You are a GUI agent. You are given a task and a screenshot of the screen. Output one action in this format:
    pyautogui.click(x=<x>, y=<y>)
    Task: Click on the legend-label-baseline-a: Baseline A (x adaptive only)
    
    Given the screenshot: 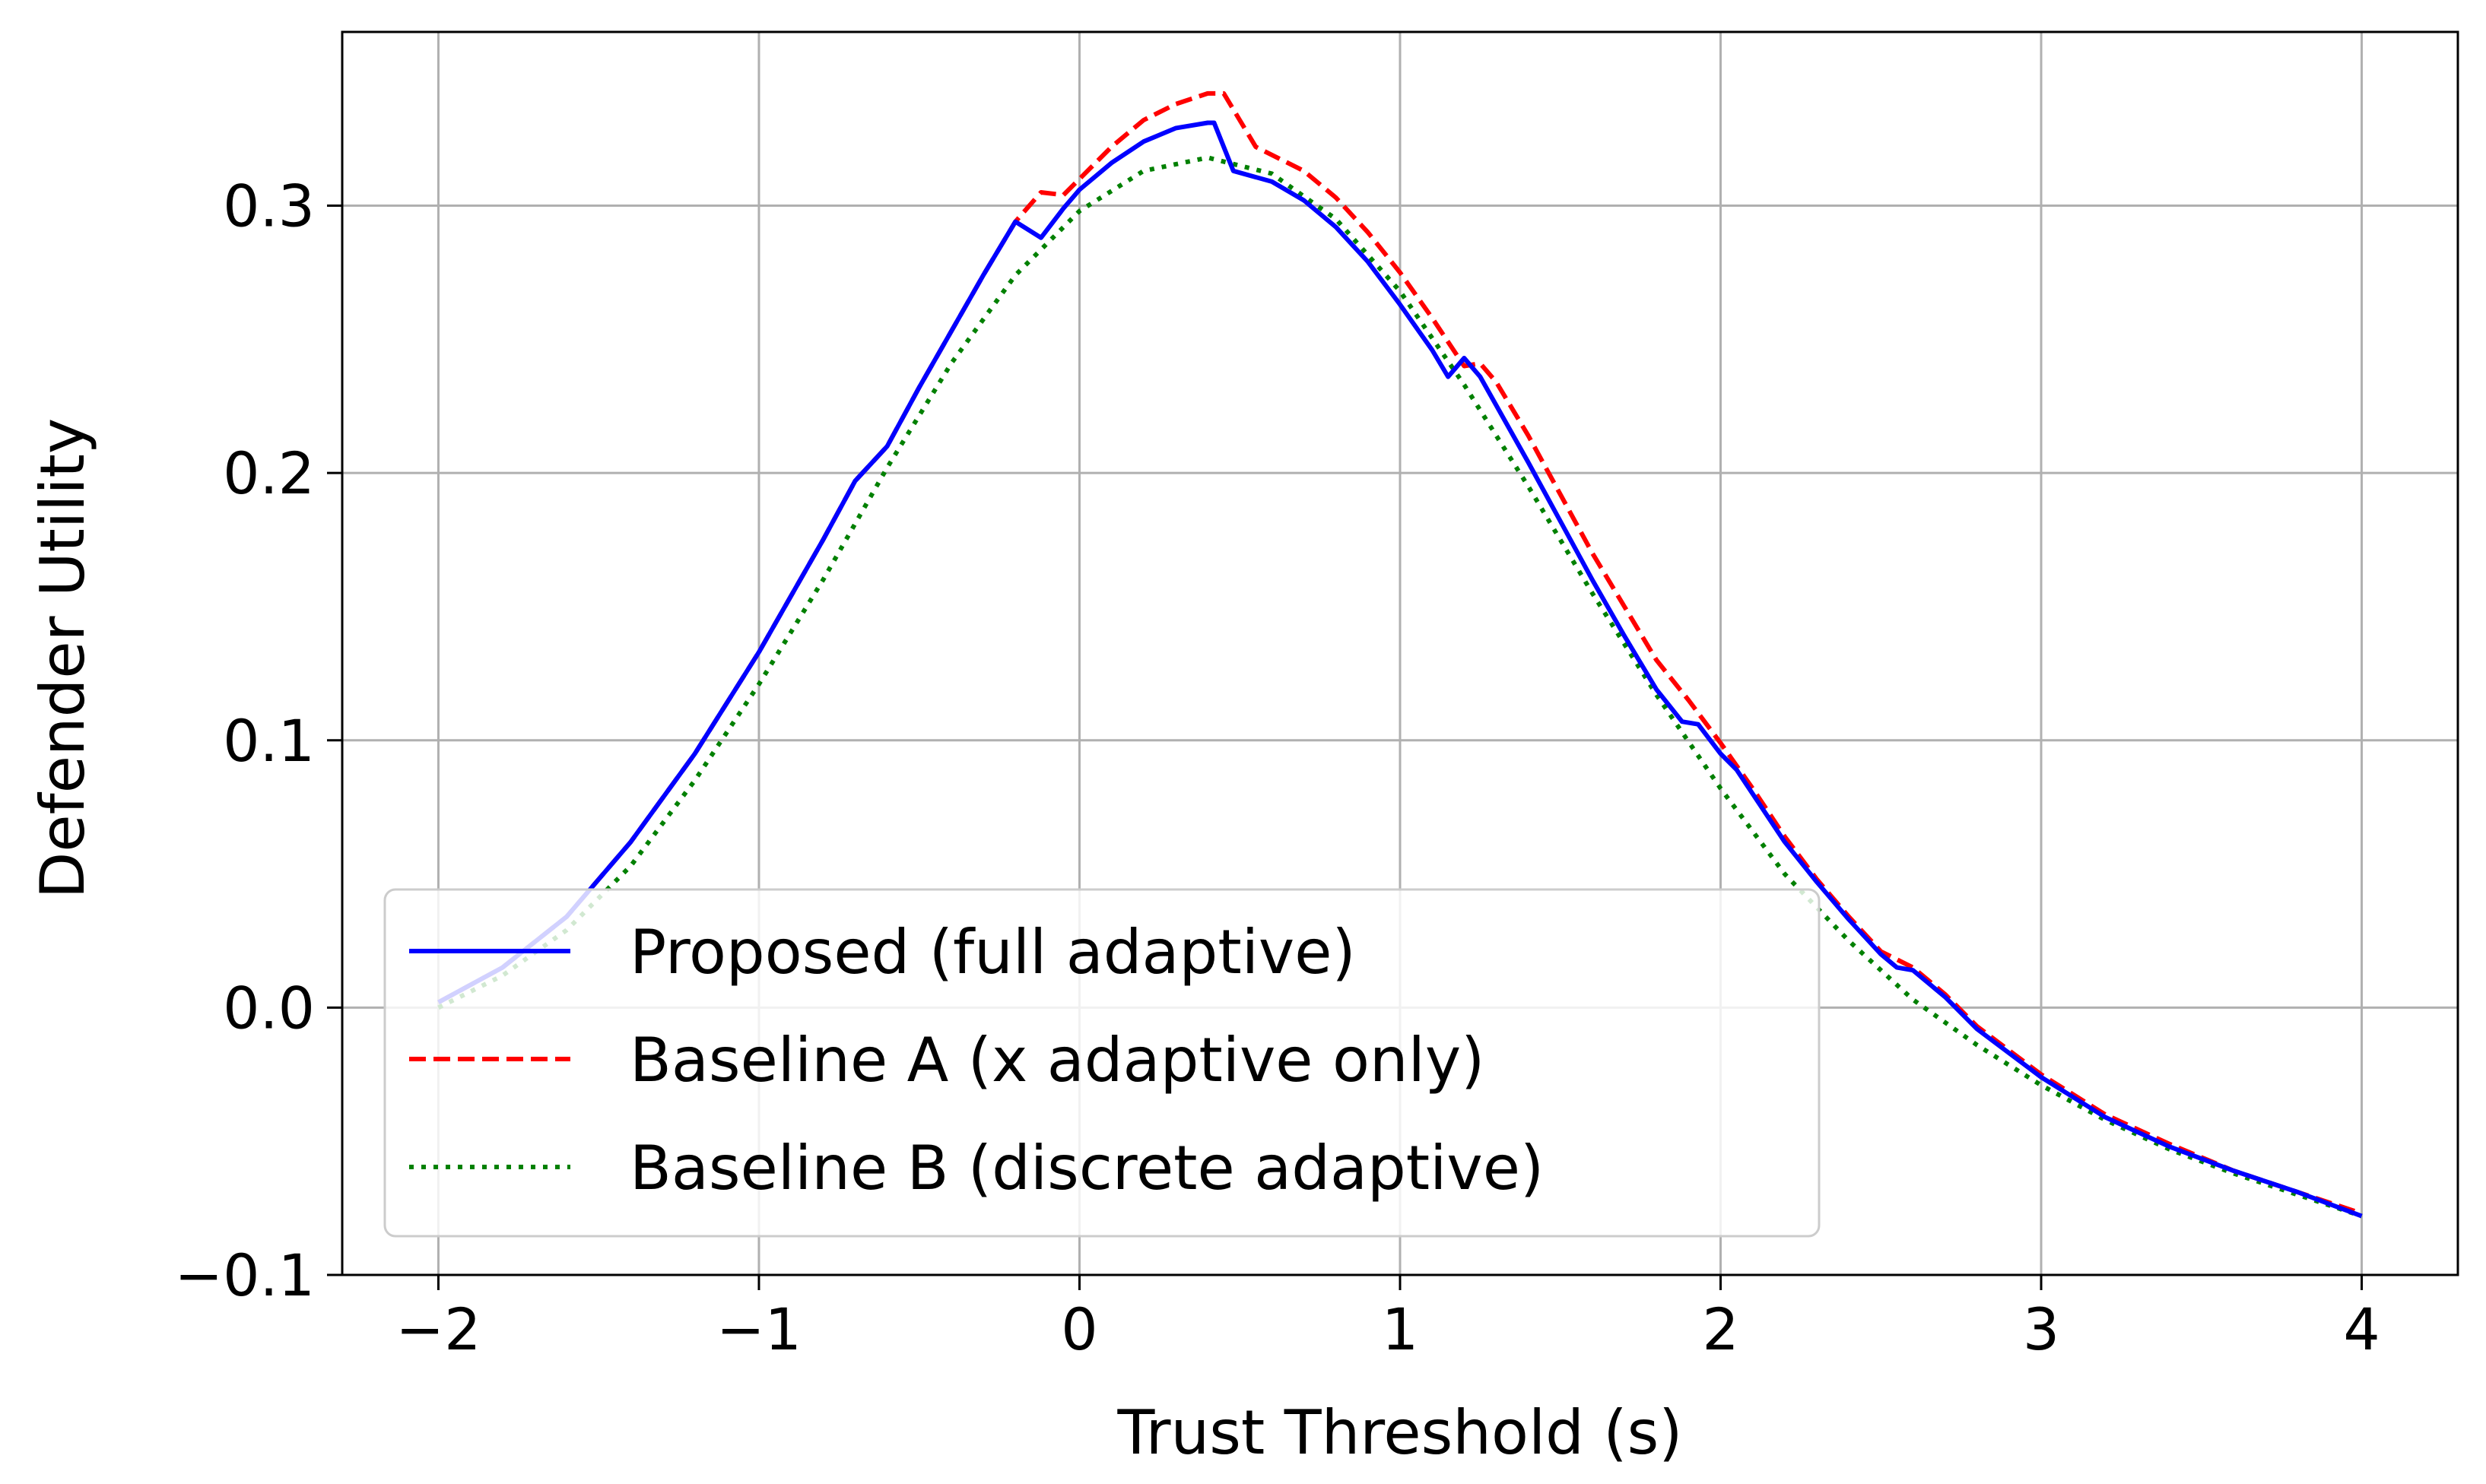 What is the action you would take?
    pyautogui.click(x=1057, y=1060)
    